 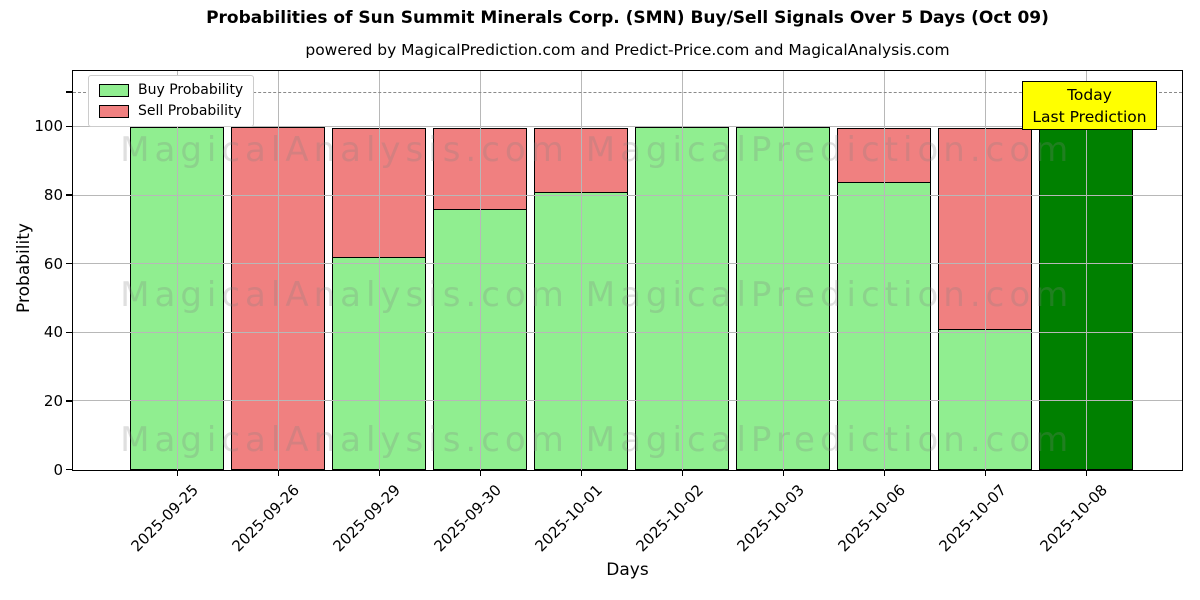 I want to click on buy-probability-swatch, so click(x=114, y=90).